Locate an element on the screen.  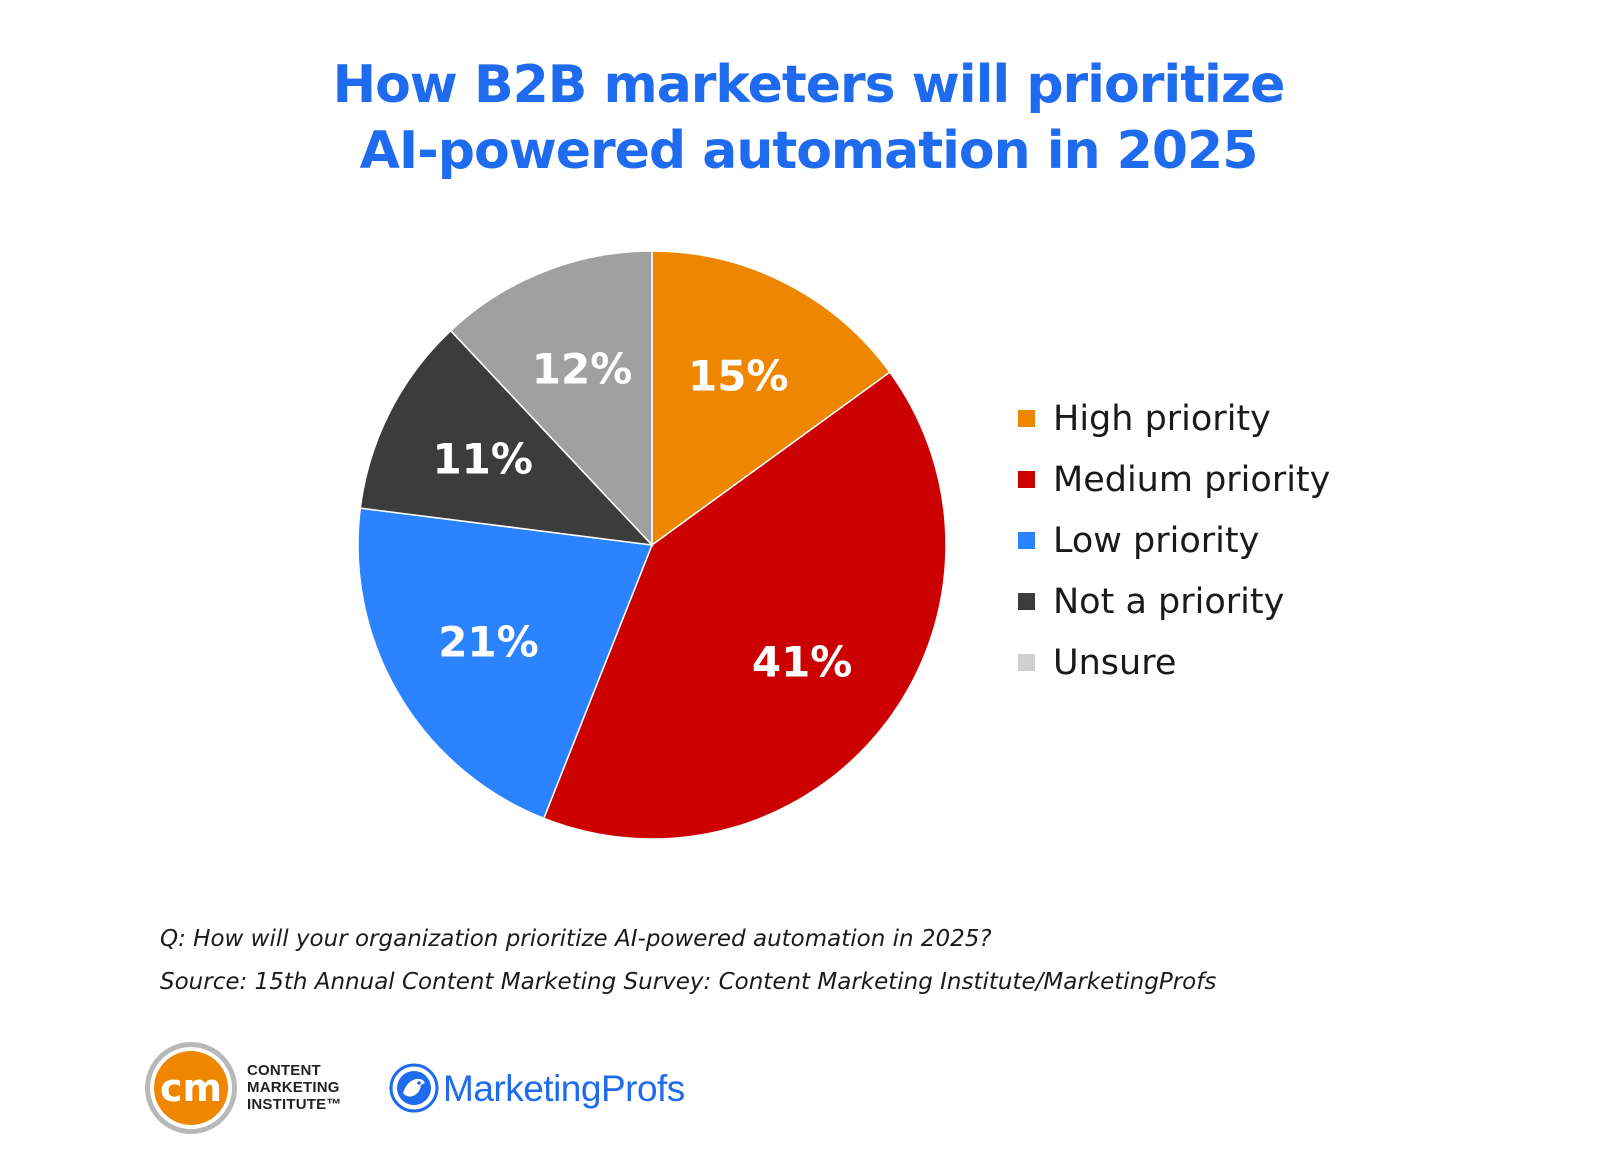
legend-label: High priority is located at coordinates (1162, 418).